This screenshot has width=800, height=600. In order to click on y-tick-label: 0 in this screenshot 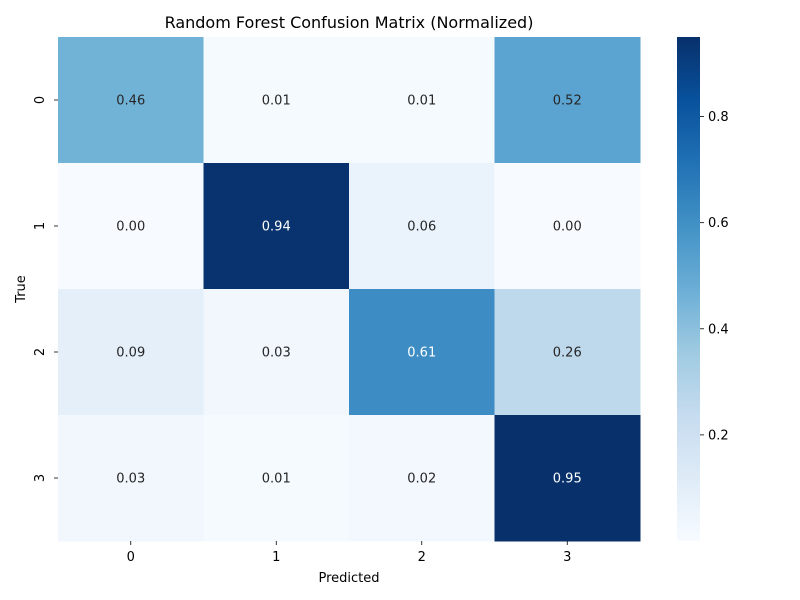, I will do `click(40, 100)`.